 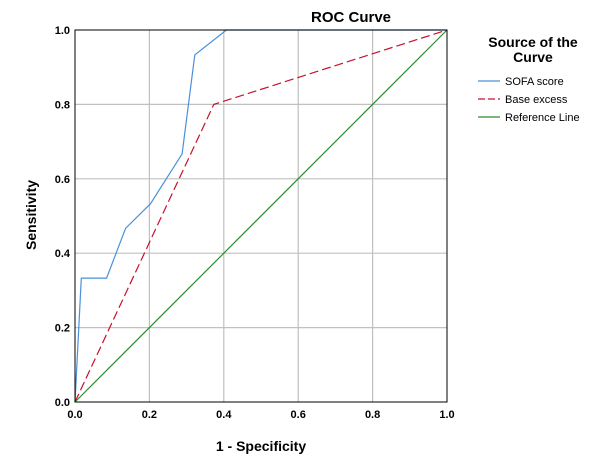 I want to click on y-tick-label: 0.0, so click(x=62, y=403).